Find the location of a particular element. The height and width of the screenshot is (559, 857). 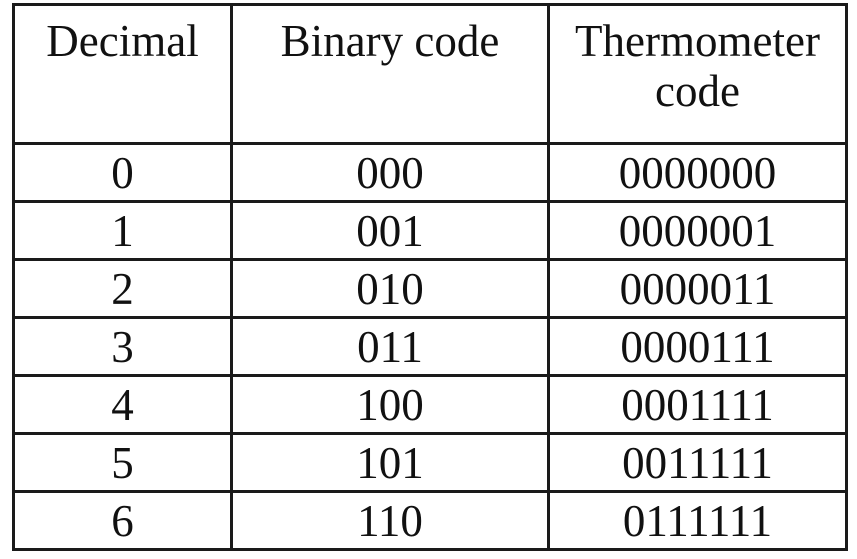

table-row: 2 010 0000011 is located at coordinates (430, 288).